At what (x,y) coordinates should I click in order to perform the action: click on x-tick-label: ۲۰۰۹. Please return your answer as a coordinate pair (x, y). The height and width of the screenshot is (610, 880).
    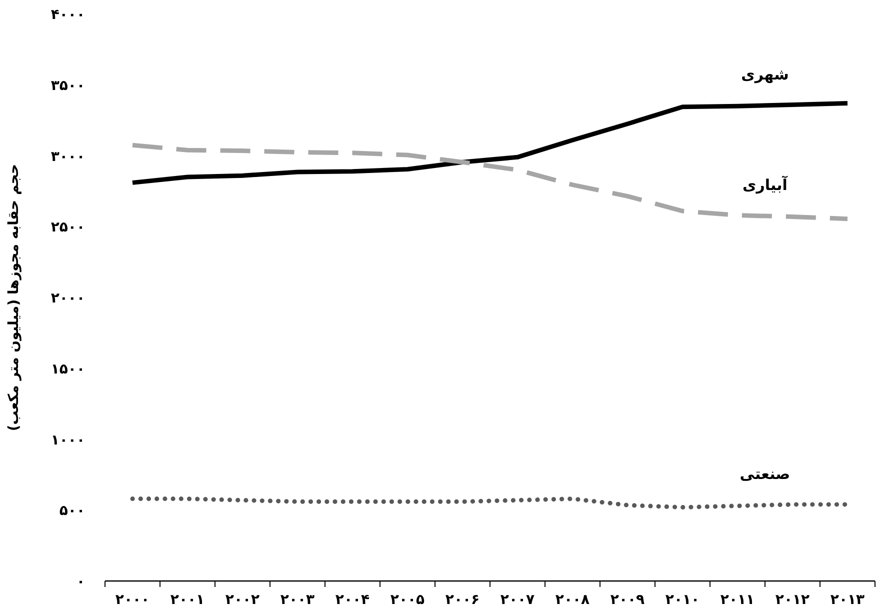
    Looking at the image, I should click on (628, 600).